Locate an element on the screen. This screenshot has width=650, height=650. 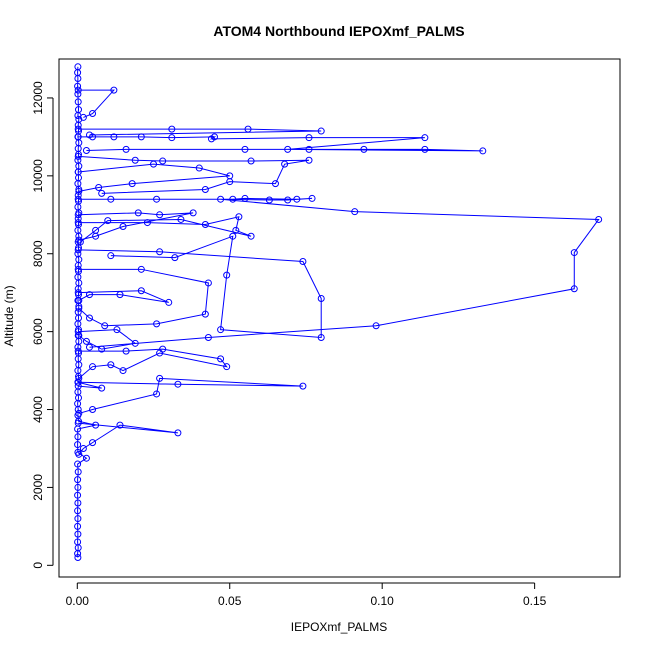
x-tick-label: 0.15 is located at coordinates (535, 601).